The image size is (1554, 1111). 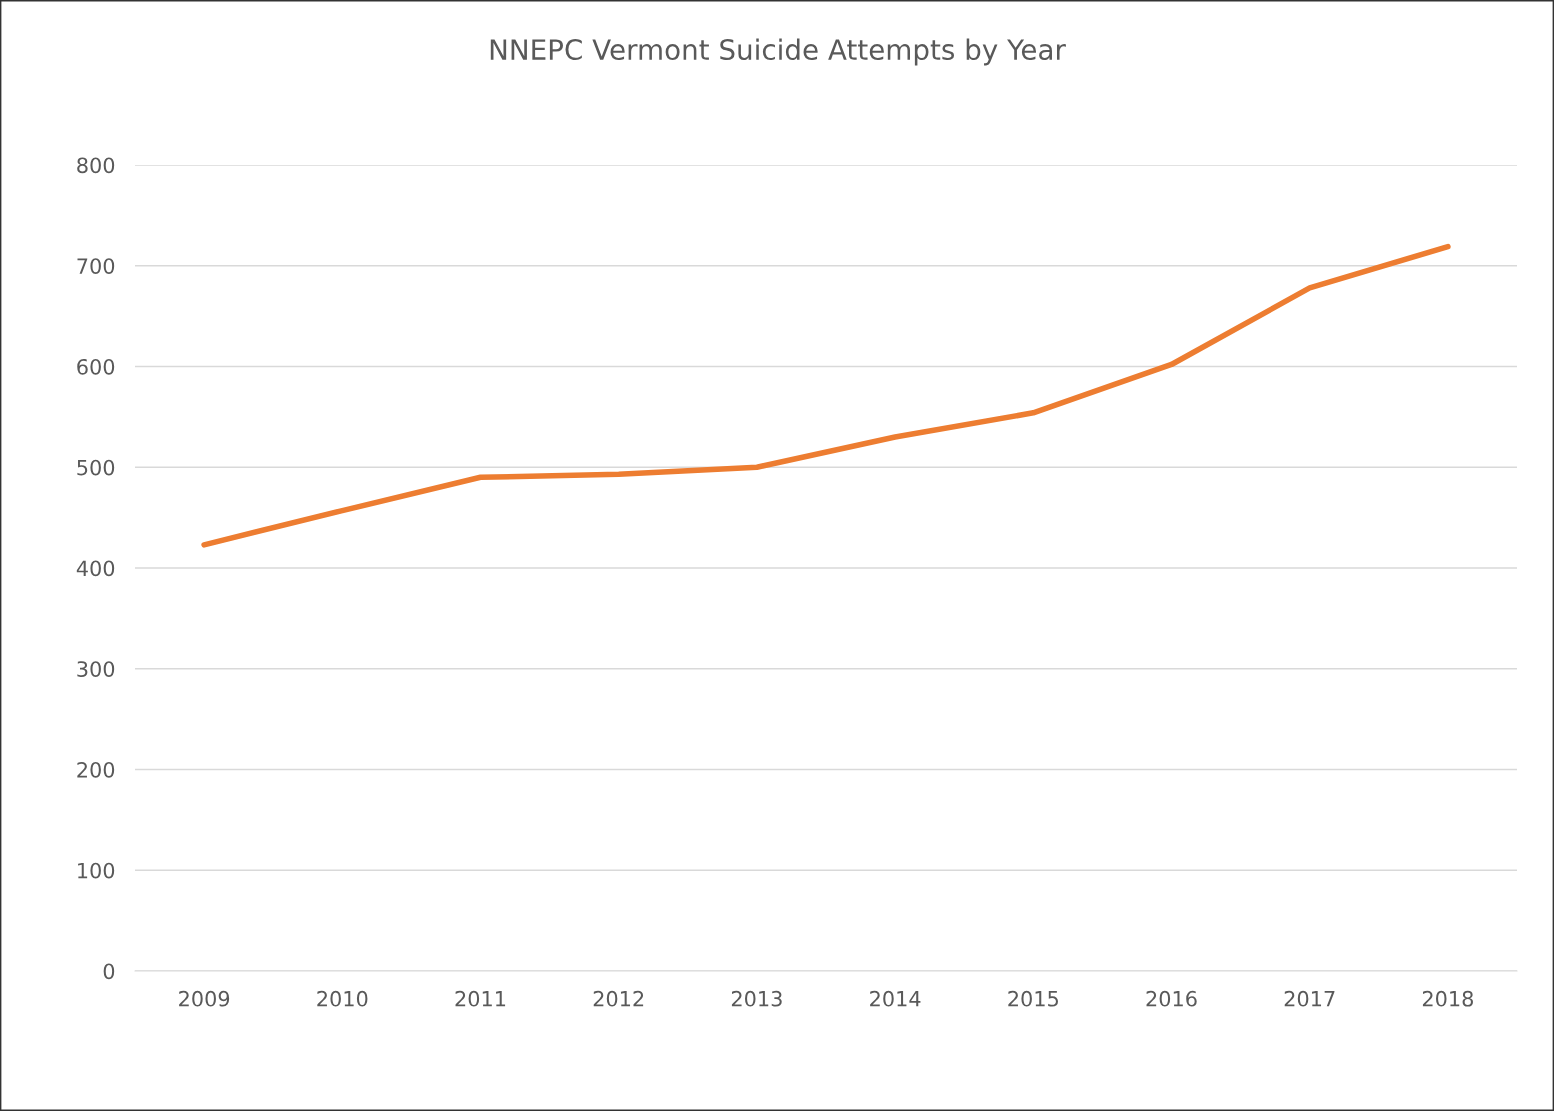 What do you see at coordinates (96, 769) in the screenshot?
I see `y-tick-label: 200` at bounding box center [96, 769].